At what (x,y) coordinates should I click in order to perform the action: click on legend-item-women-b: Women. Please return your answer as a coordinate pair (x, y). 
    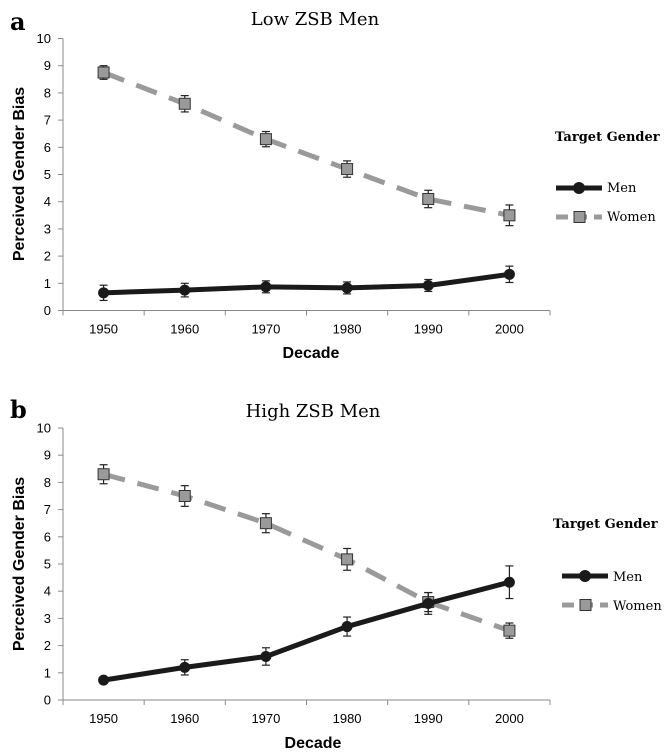
    Looking at the image, I should click on (612, 606).